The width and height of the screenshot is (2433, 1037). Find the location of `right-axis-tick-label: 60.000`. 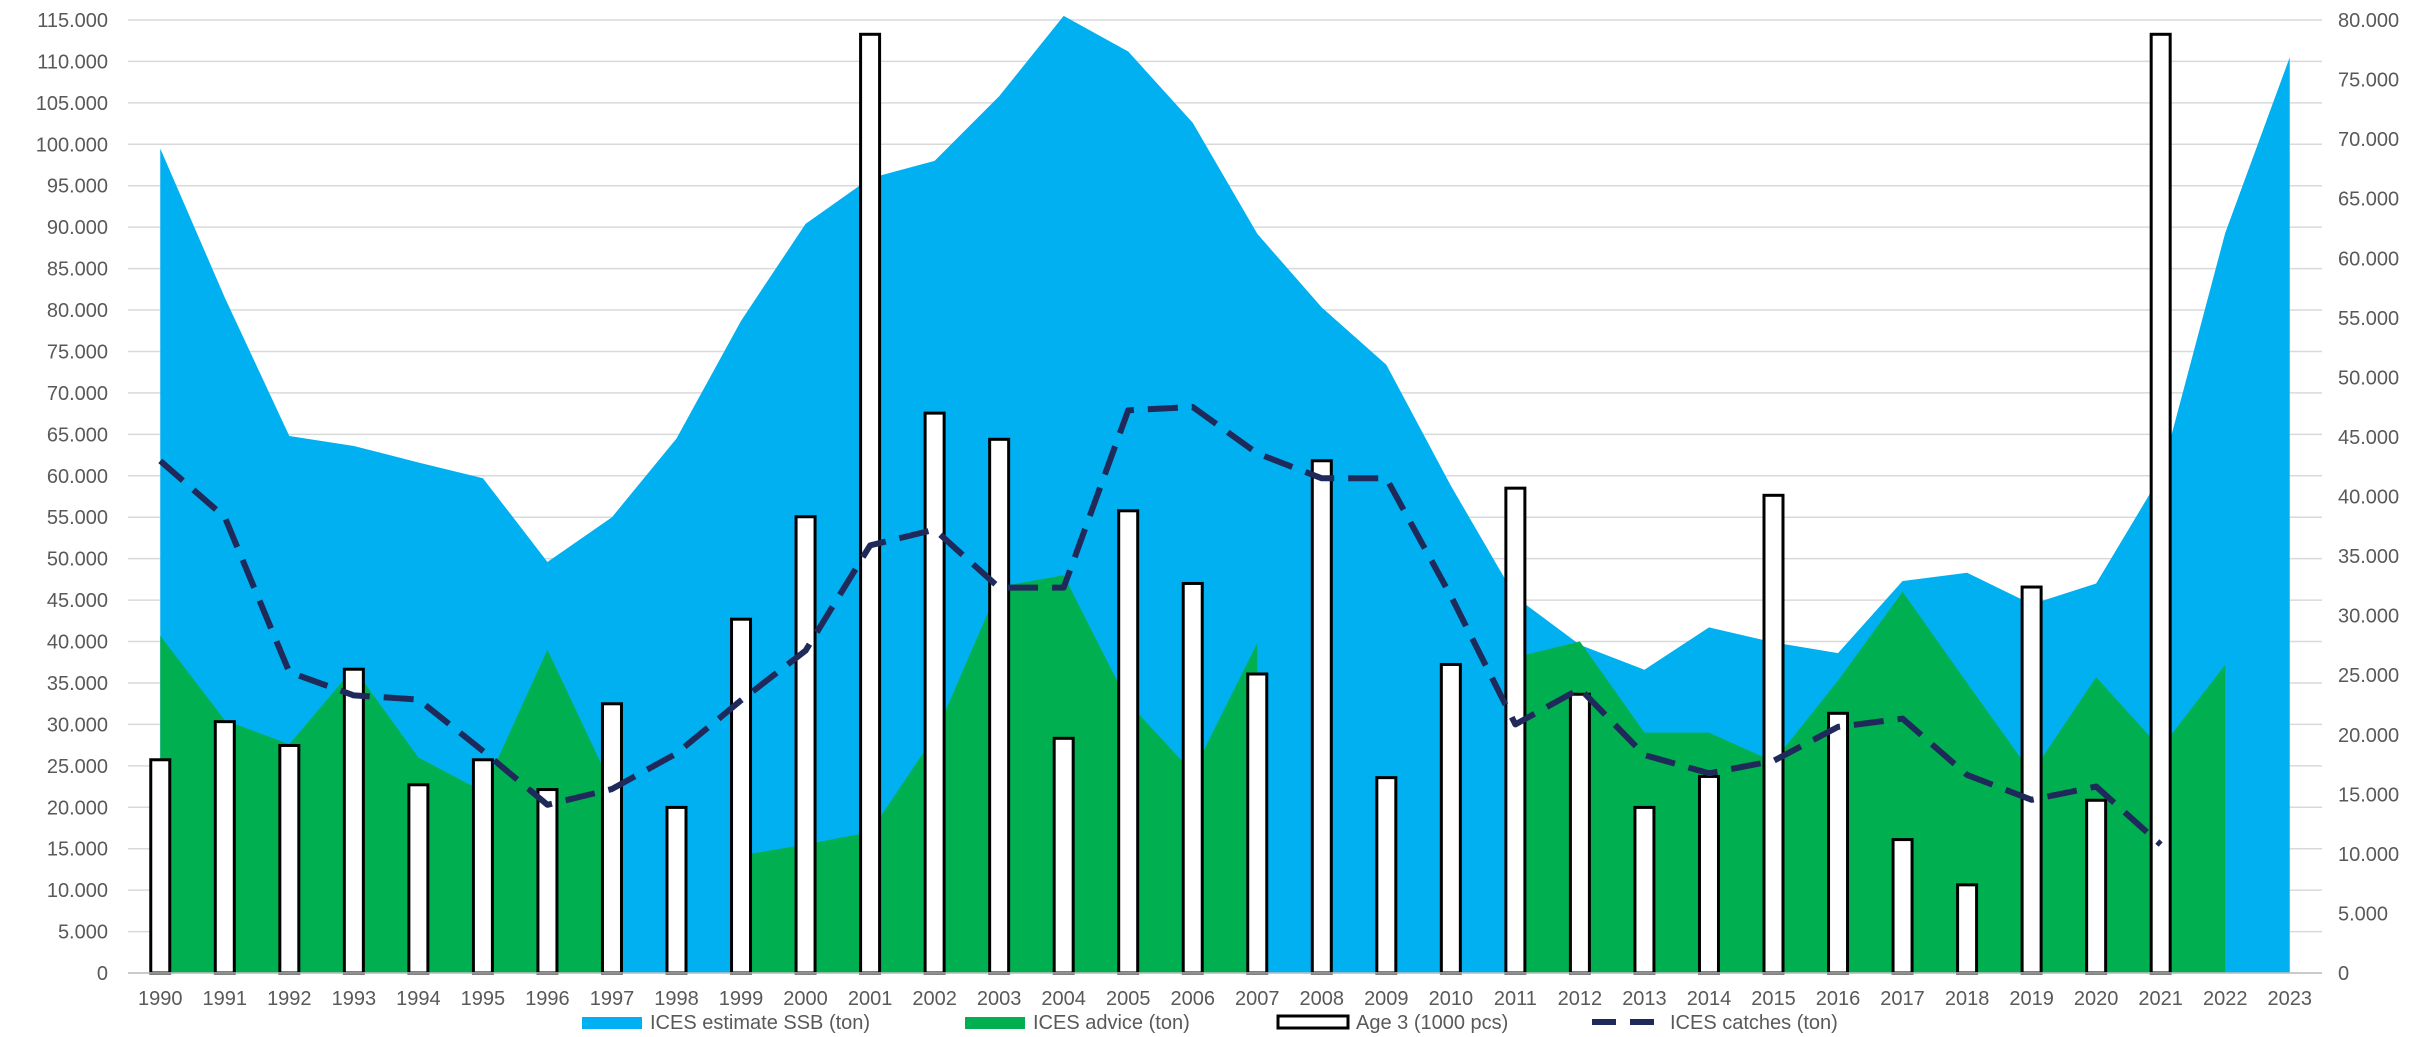

right-axis-tick-label: 60.000 is located at coordinates (2368, 259).